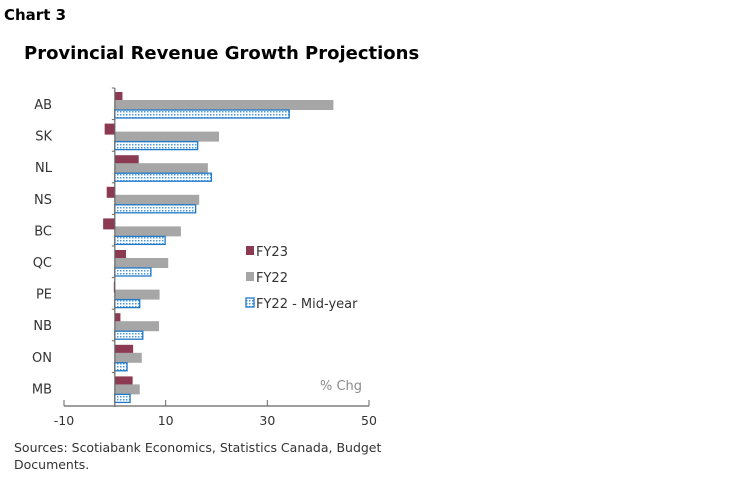 This screenshot has width=750, height=486. Describe the element at coordinates (272, 252) in the screenshot. I see `legend-label: FY23` at that location.